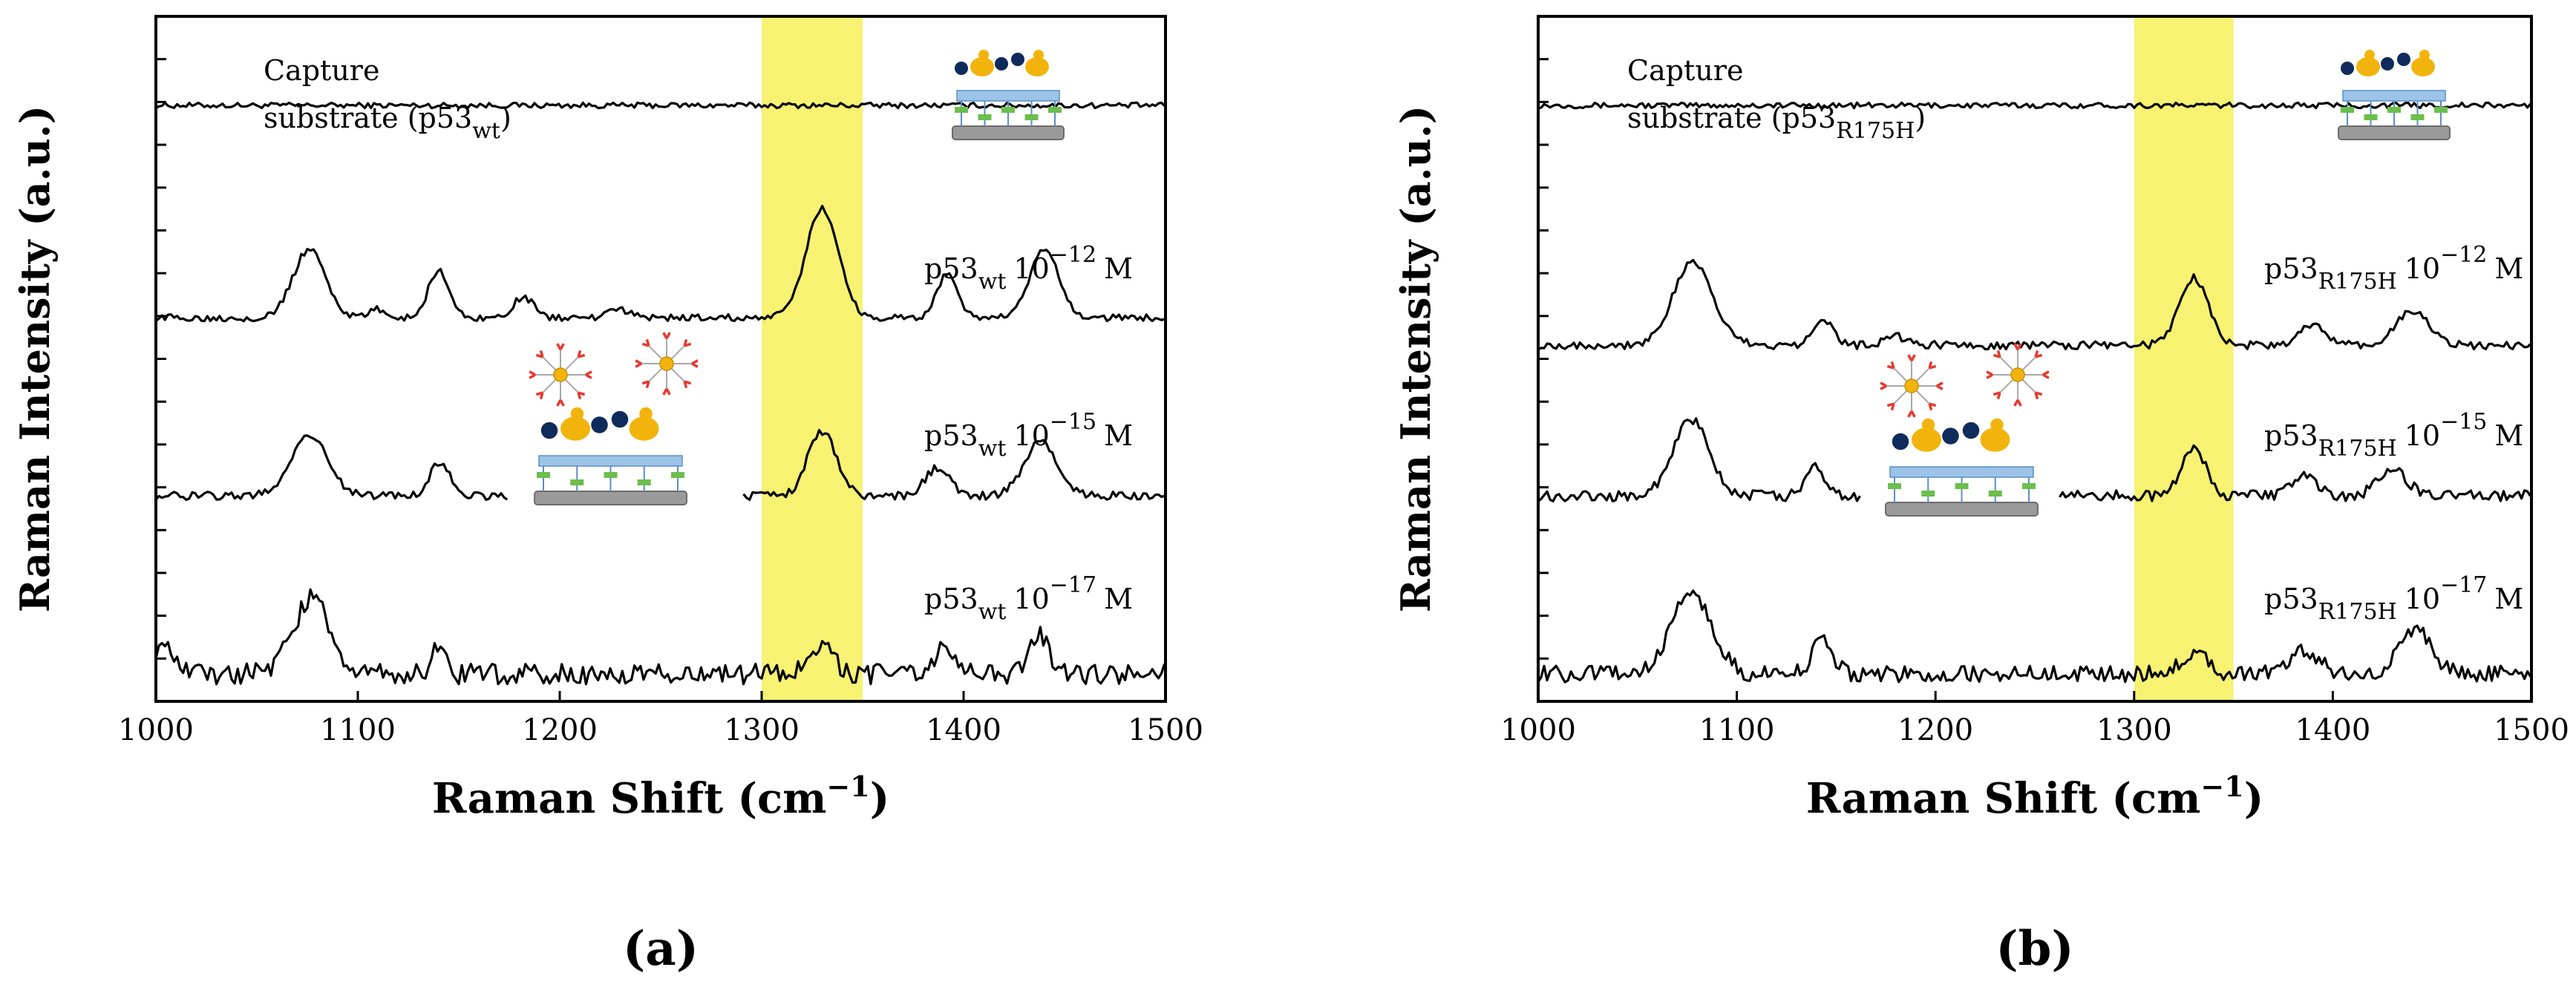 The image size is (2576, 996). Describe the element at coordinates (1029, 268) in the screenshot. I see `series-label: p53wt 10−12 M` at that location.